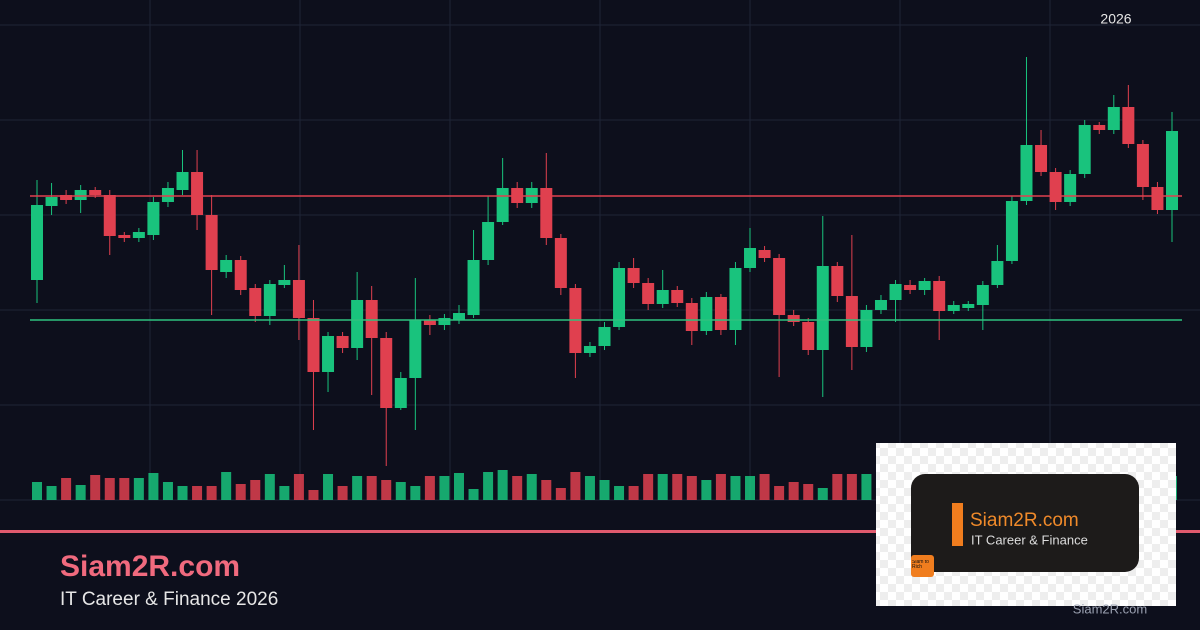  I want to click on badge, so click(1025, 523).